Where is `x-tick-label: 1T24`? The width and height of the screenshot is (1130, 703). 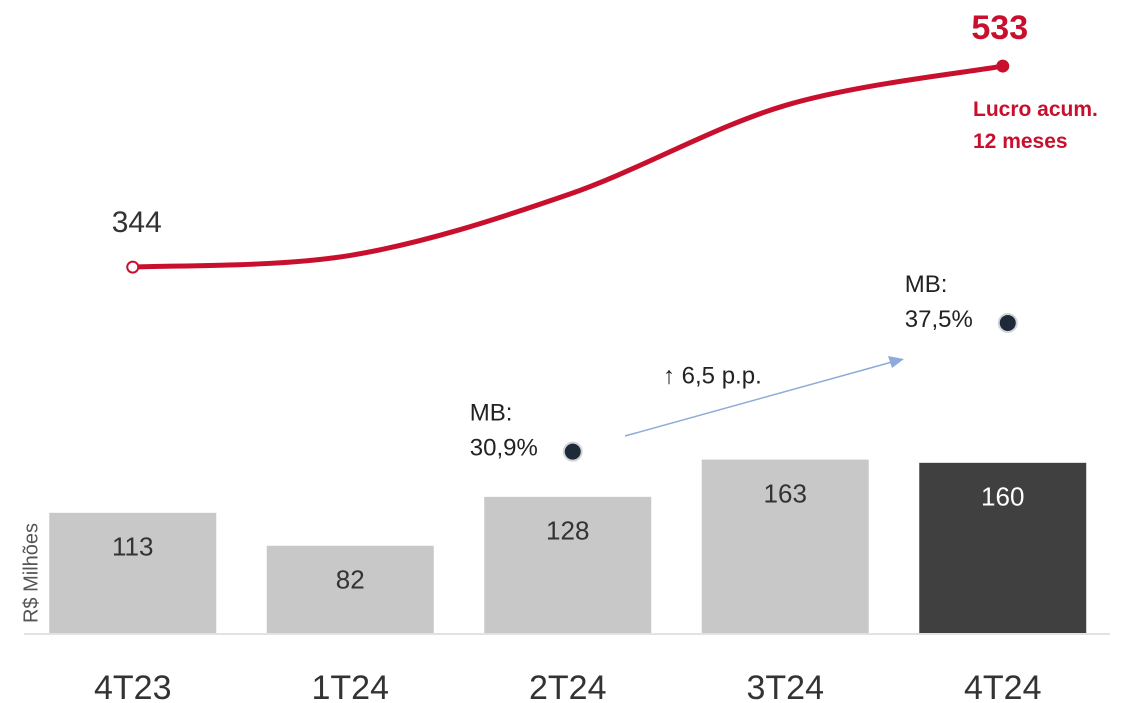 x-tick-label: 1T24 is located at coordinates (351, 686).